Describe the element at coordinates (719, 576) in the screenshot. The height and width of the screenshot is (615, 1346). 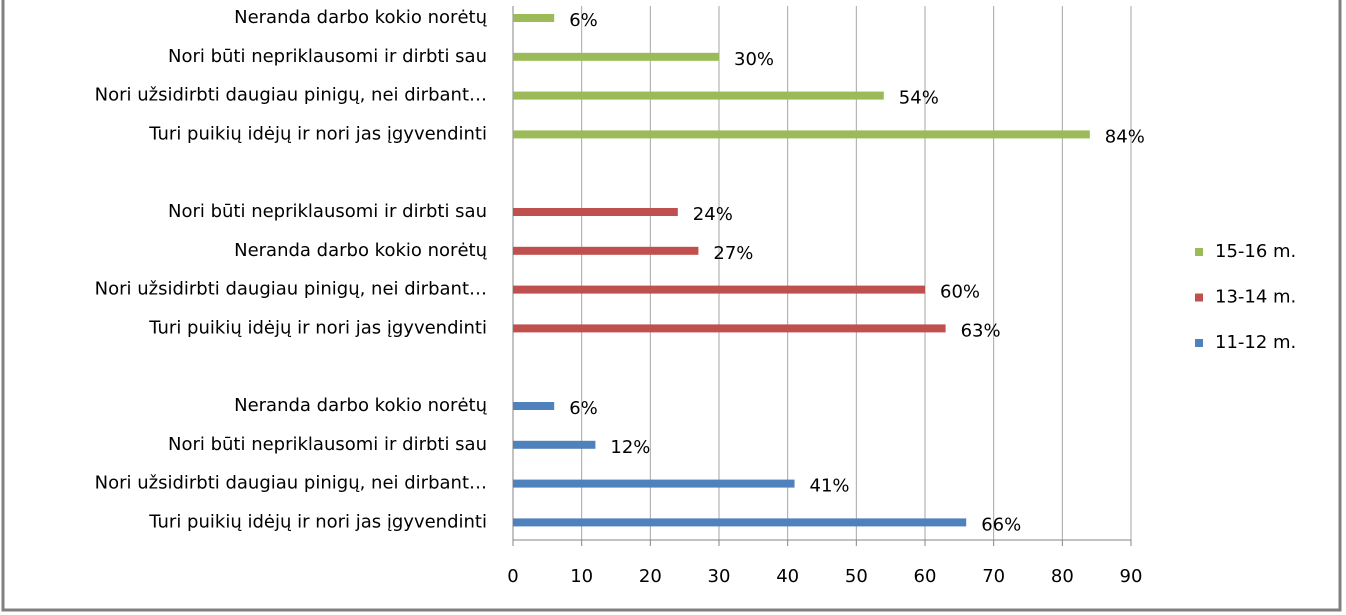
I see `x-tick-label: 30` at that location.